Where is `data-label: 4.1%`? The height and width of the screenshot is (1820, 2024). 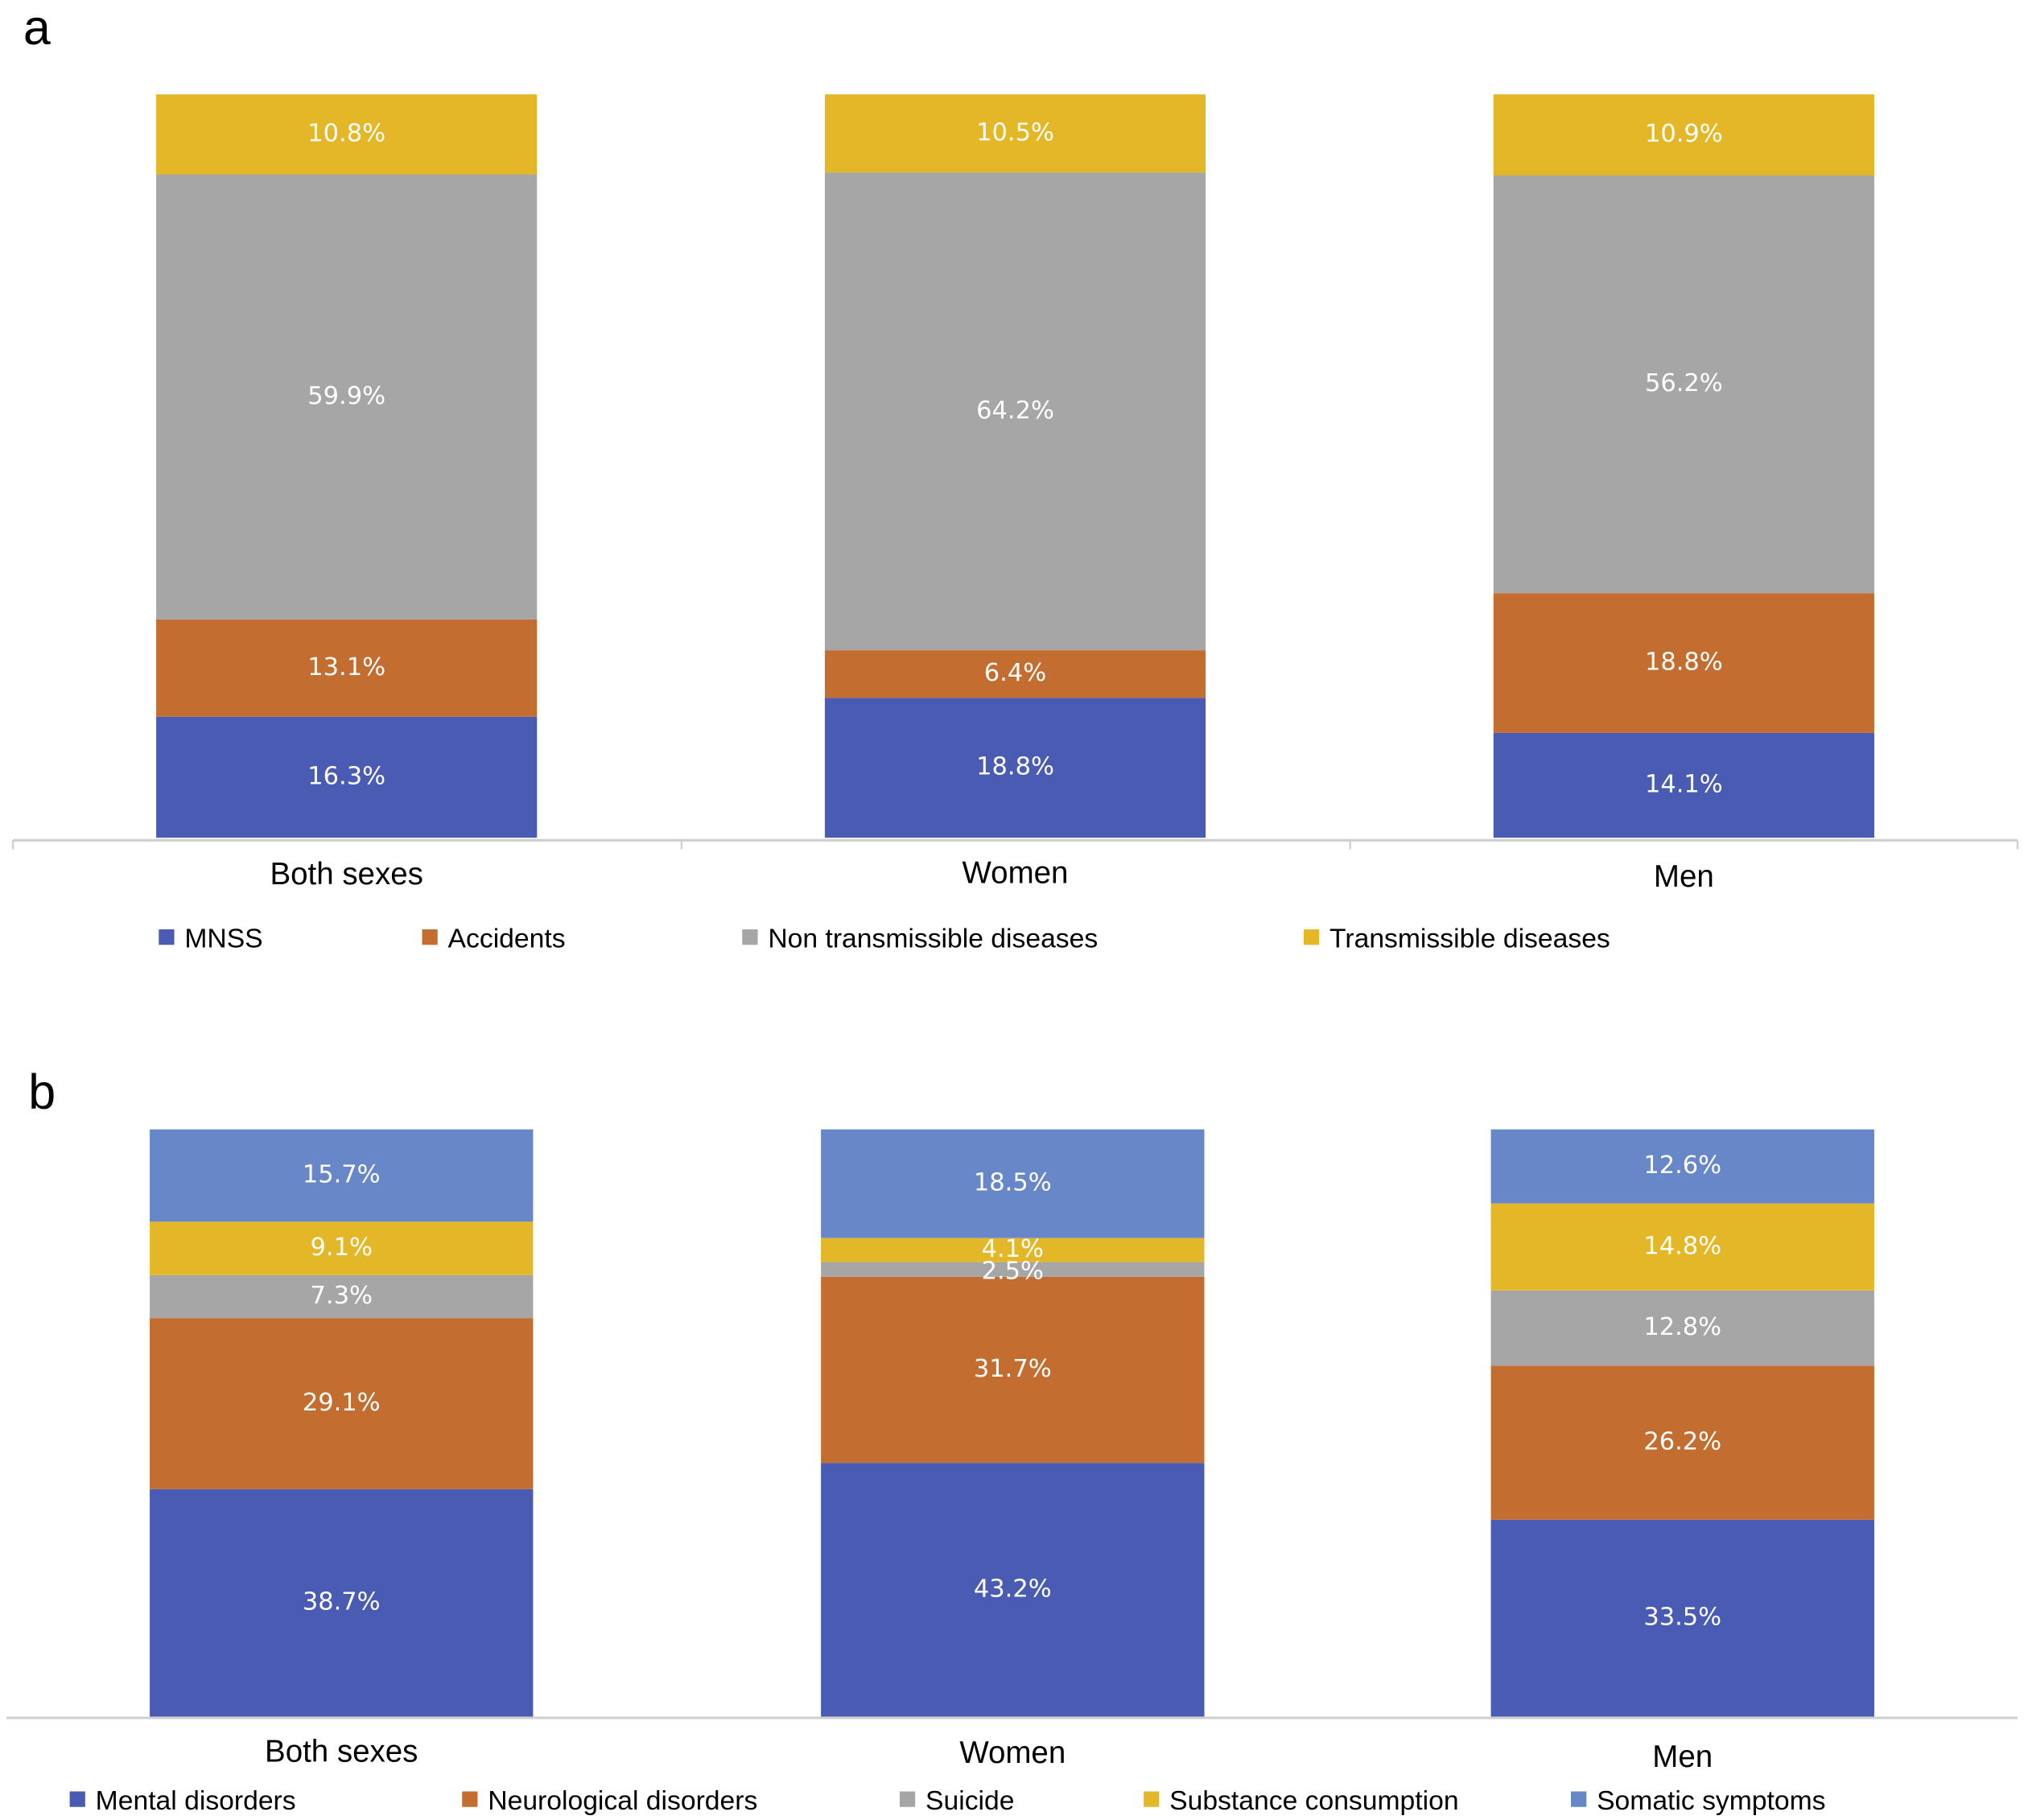
data-label: 4.1% is located at coordinates (1013, 1249).